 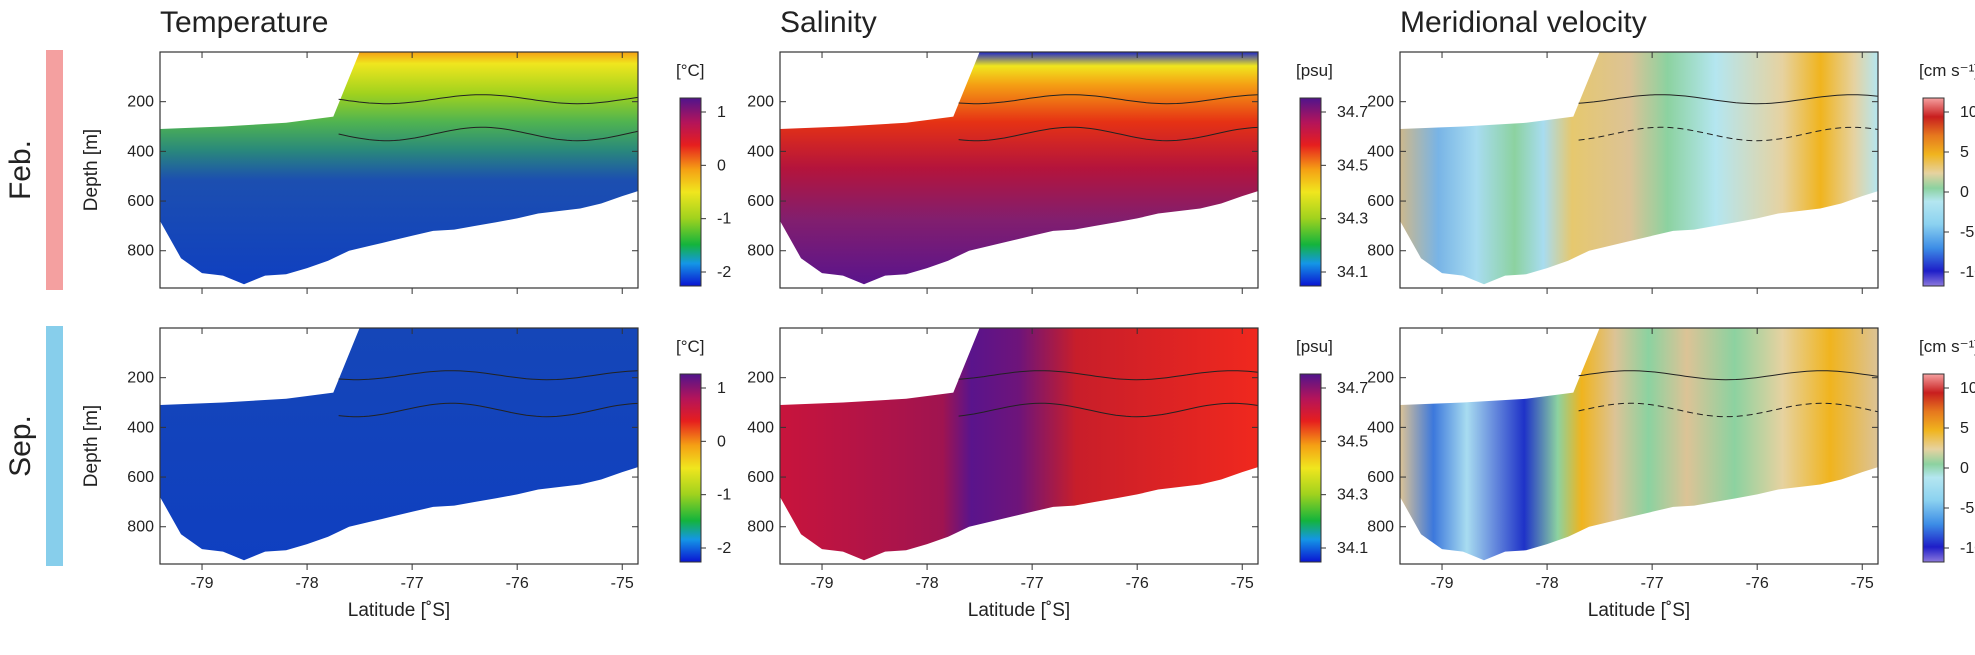 I want to click on panel-sal-feb: 200 400 600 800 [psu] 34.7 34.5 34.3 34.1, so click(x=1057, y=172).